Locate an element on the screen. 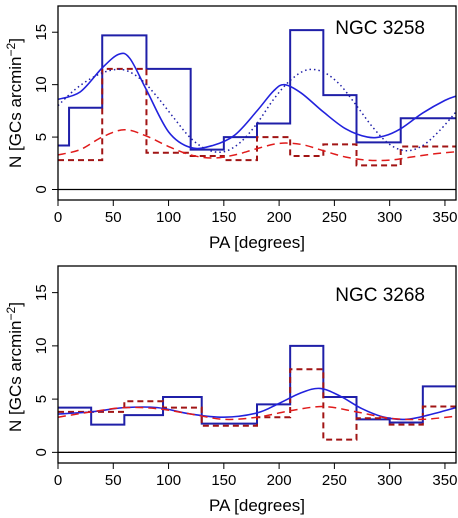  fit-curve-dotted is located at coordinates (257, 111).